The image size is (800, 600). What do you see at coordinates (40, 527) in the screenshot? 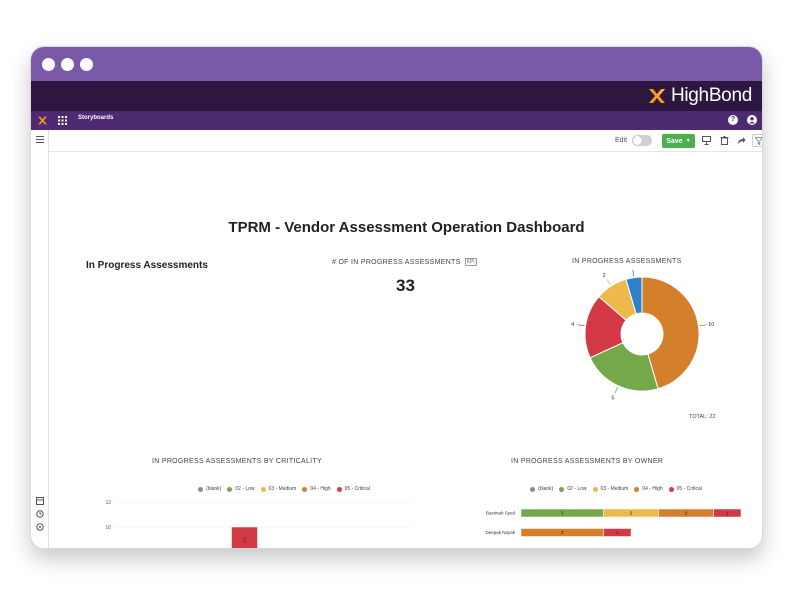
I see `target-icon` at bounding box center [40, 527].